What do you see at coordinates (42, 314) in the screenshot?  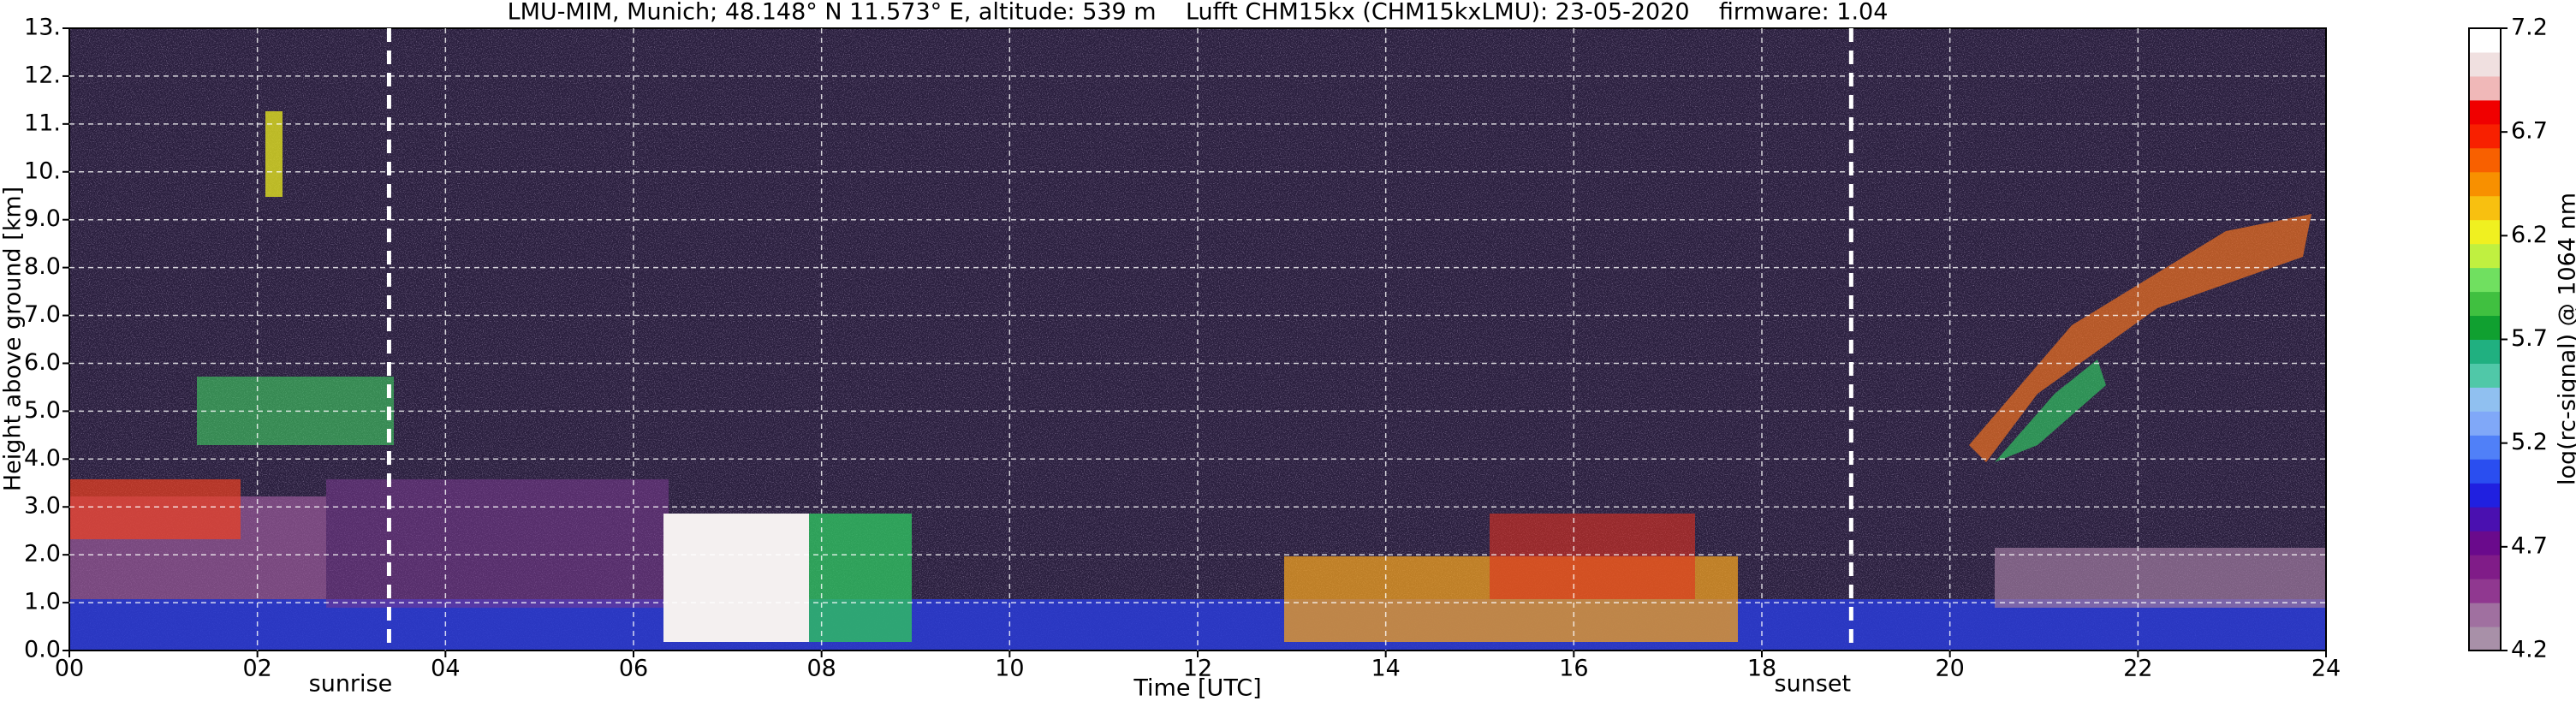 I see `y-tick-label: 7.0` at bounding box center [42, 314].